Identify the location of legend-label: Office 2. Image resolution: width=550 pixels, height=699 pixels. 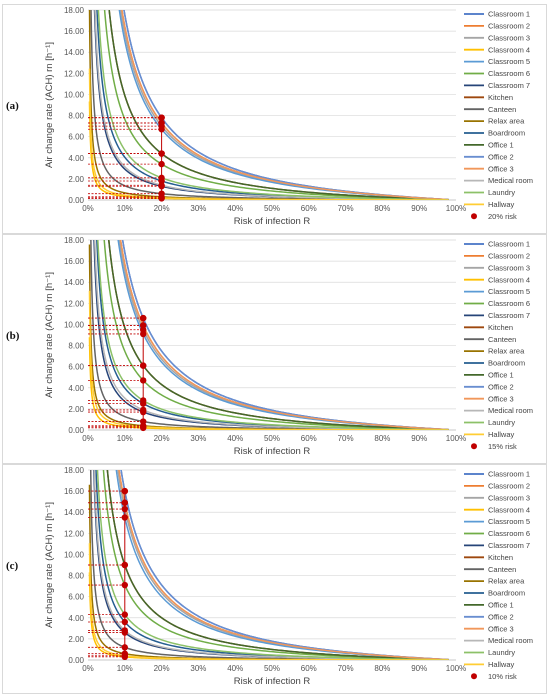
(501, 616).